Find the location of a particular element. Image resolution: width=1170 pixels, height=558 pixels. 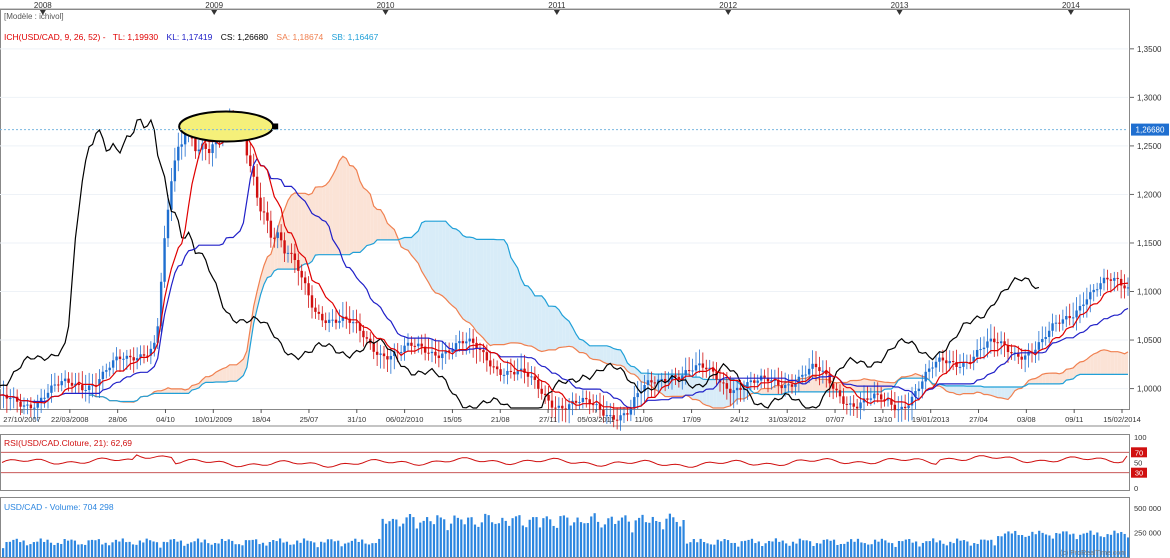

rsi-title: RSI(USD/CAD.Cloture, 21): 62,69 is located at coordinates (68, 443).